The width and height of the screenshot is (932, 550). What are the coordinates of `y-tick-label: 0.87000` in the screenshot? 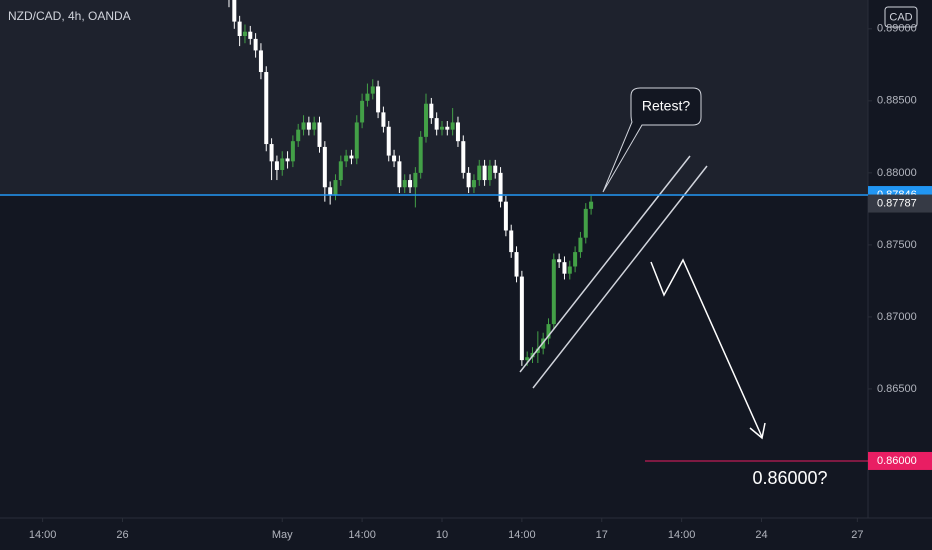 It's located at (897, 317).